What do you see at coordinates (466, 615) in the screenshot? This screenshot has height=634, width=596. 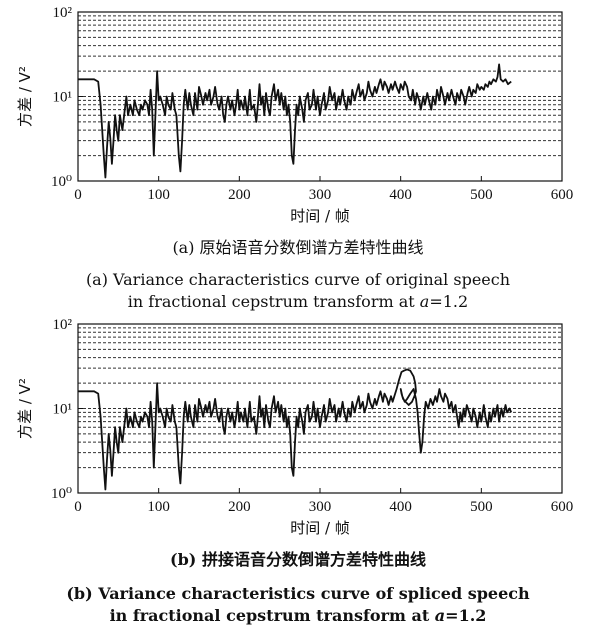 I see `caption-b-english-line2-value: =1.2` at bounding box center [466, 615].